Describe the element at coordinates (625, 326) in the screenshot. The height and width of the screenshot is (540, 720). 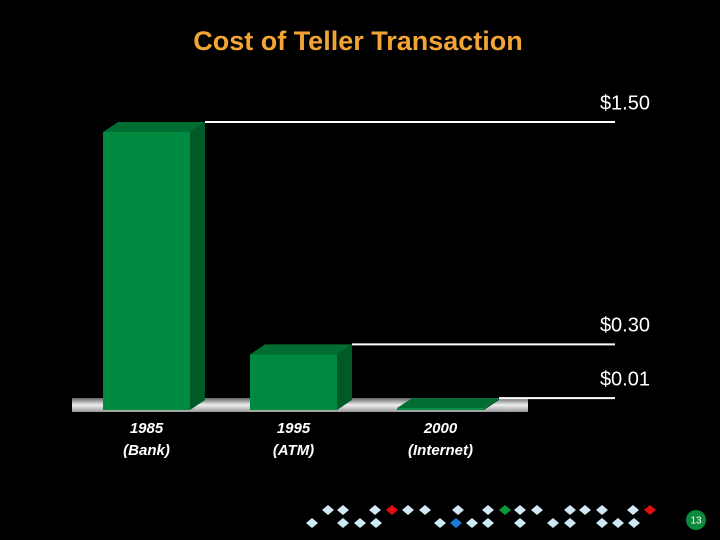
I see `value-label: $0.30` at that location.